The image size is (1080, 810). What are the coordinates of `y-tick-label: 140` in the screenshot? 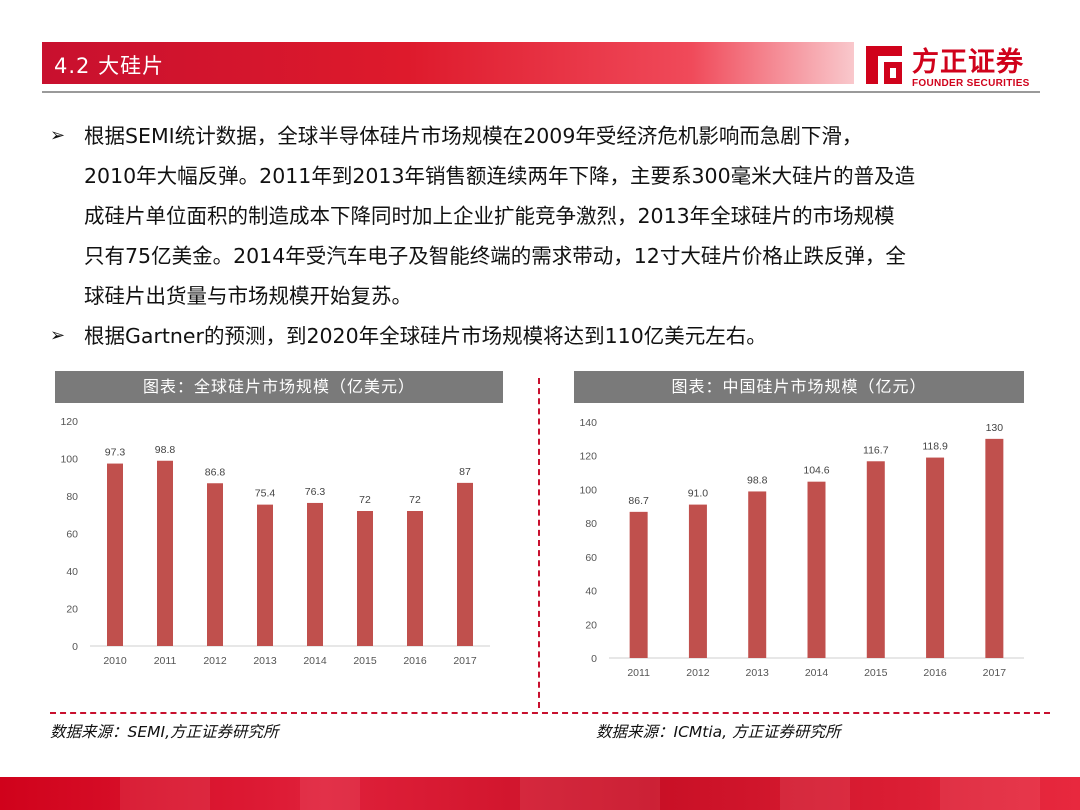 It's located at (588, 423).